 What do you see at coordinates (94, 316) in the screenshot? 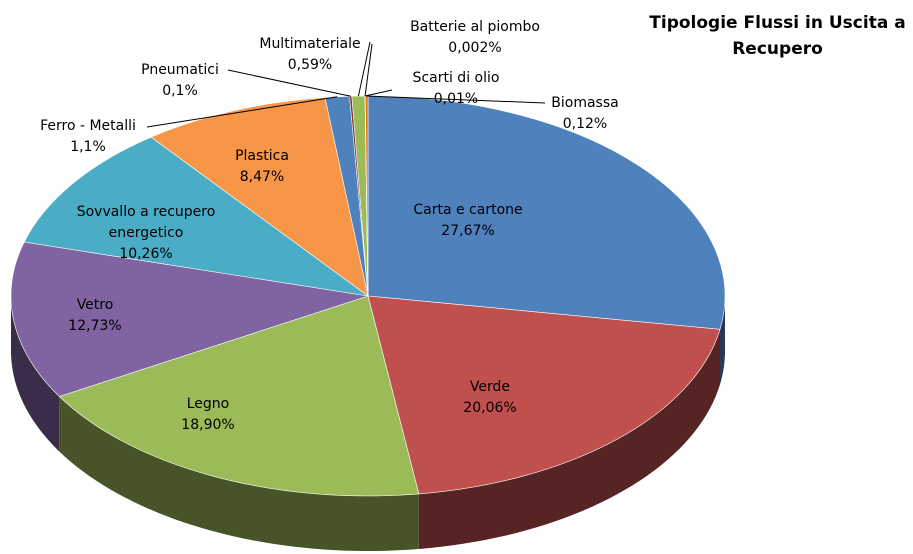
I see `slice-label: Vetro 12,73%` at bounding box center [94, 316].